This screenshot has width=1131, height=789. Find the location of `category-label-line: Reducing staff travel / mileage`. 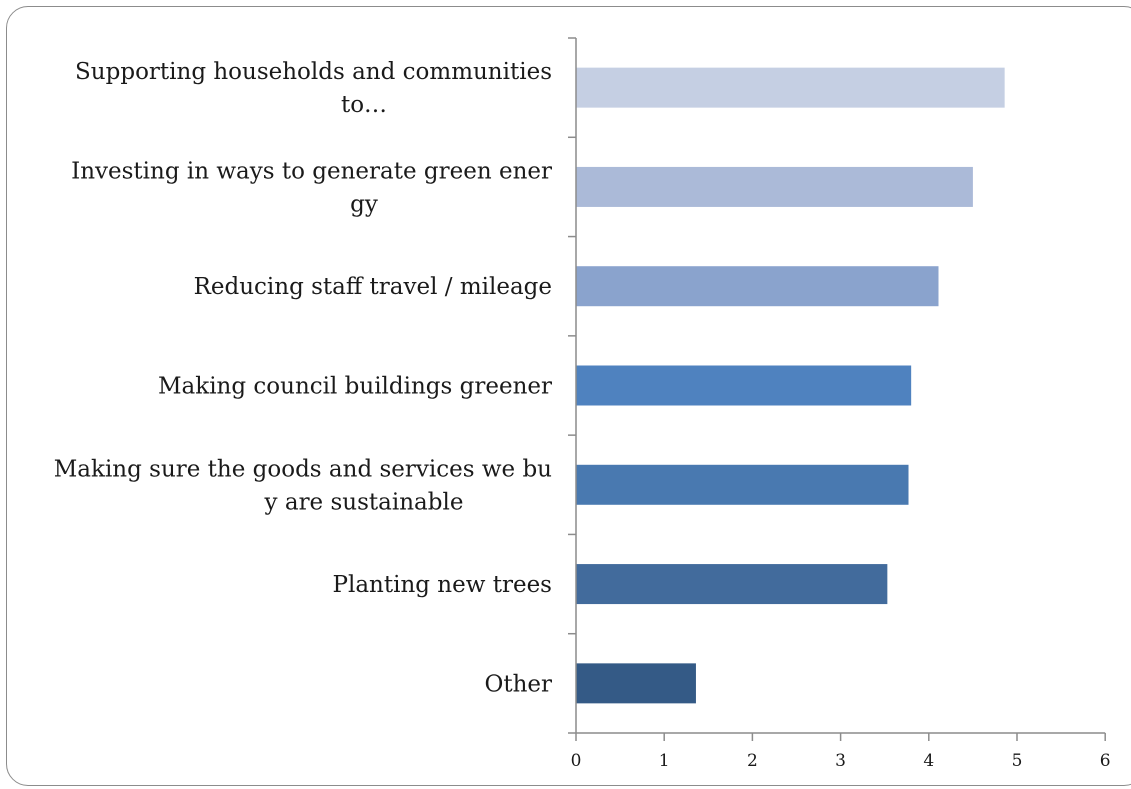

category-label-line: Reducing staff travel / mileage is located at coordinates (373, 287).